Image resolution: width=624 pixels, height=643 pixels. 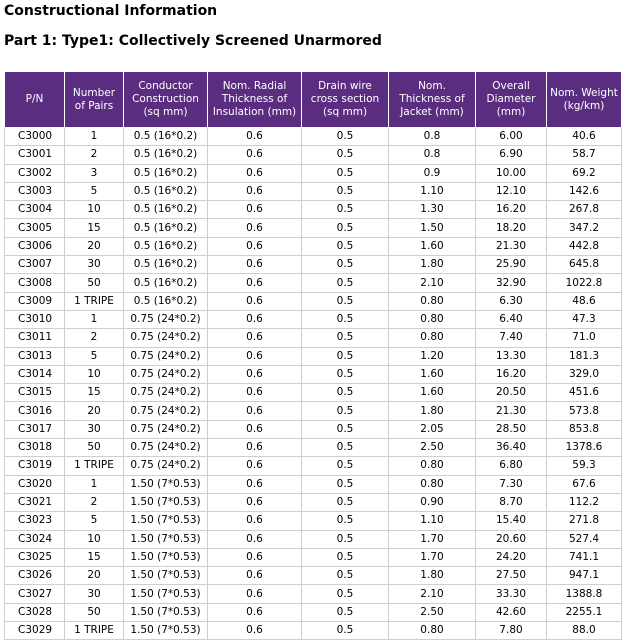 I want to click on table-cell: 0.80, so click(x=432, y=484).